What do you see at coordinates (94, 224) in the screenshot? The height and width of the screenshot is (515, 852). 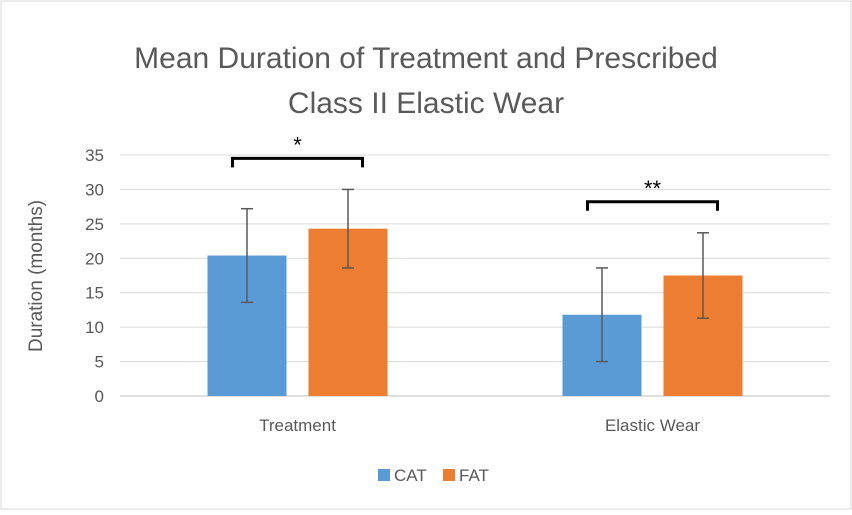 I see `y-tick-label: 25` at bounding box center [94, 224].